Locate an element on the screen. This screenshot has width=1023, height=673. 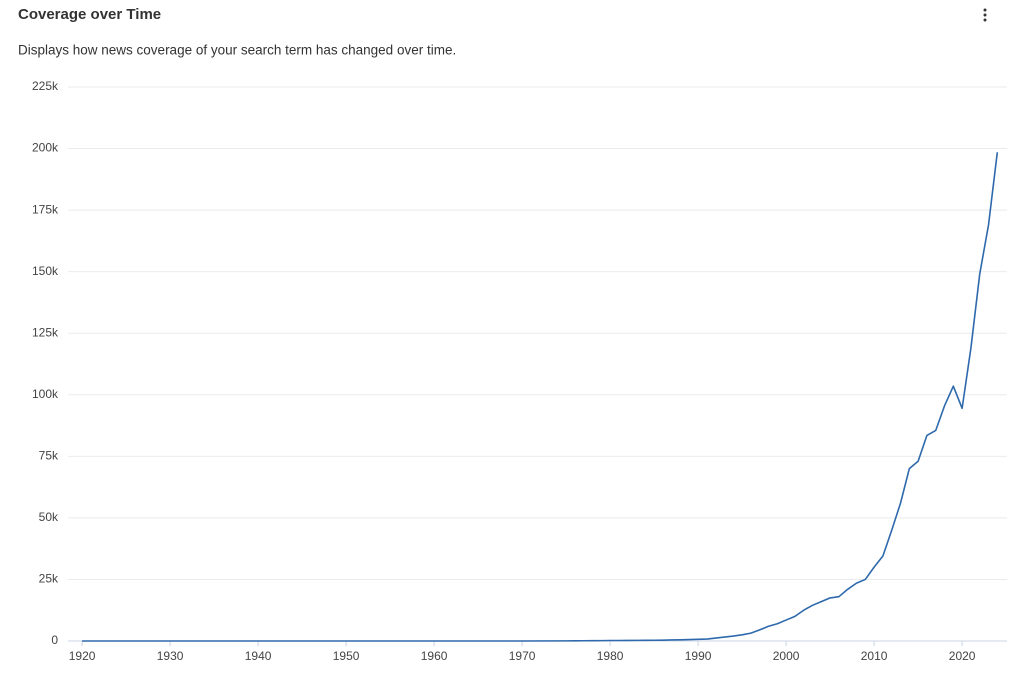
x-tick-label: 1970 is located at coordinates (522, 656).